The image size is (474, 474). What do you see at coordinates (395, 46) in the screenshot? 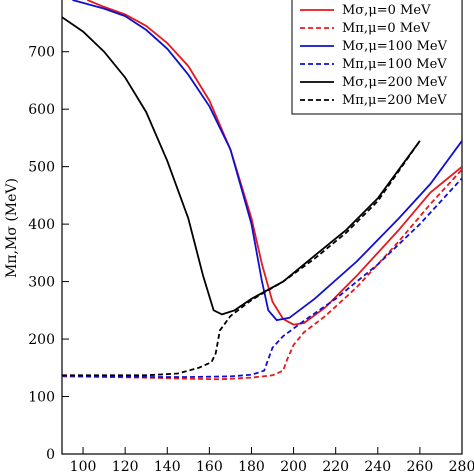
I see `legend-label: Mσ,μ=100 MeV` at bounding box center [395, 46].